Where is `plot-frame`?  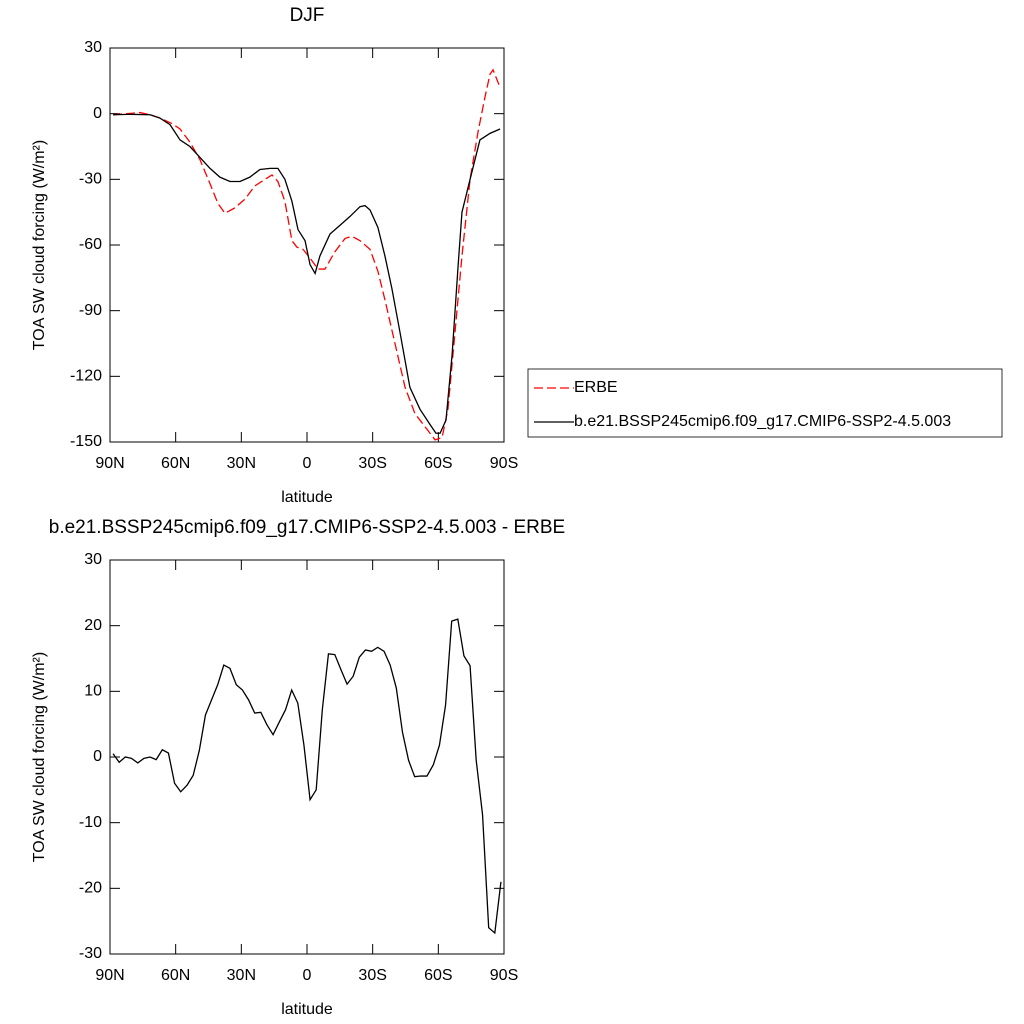 plot-frame is located at coordinates (307, 245).